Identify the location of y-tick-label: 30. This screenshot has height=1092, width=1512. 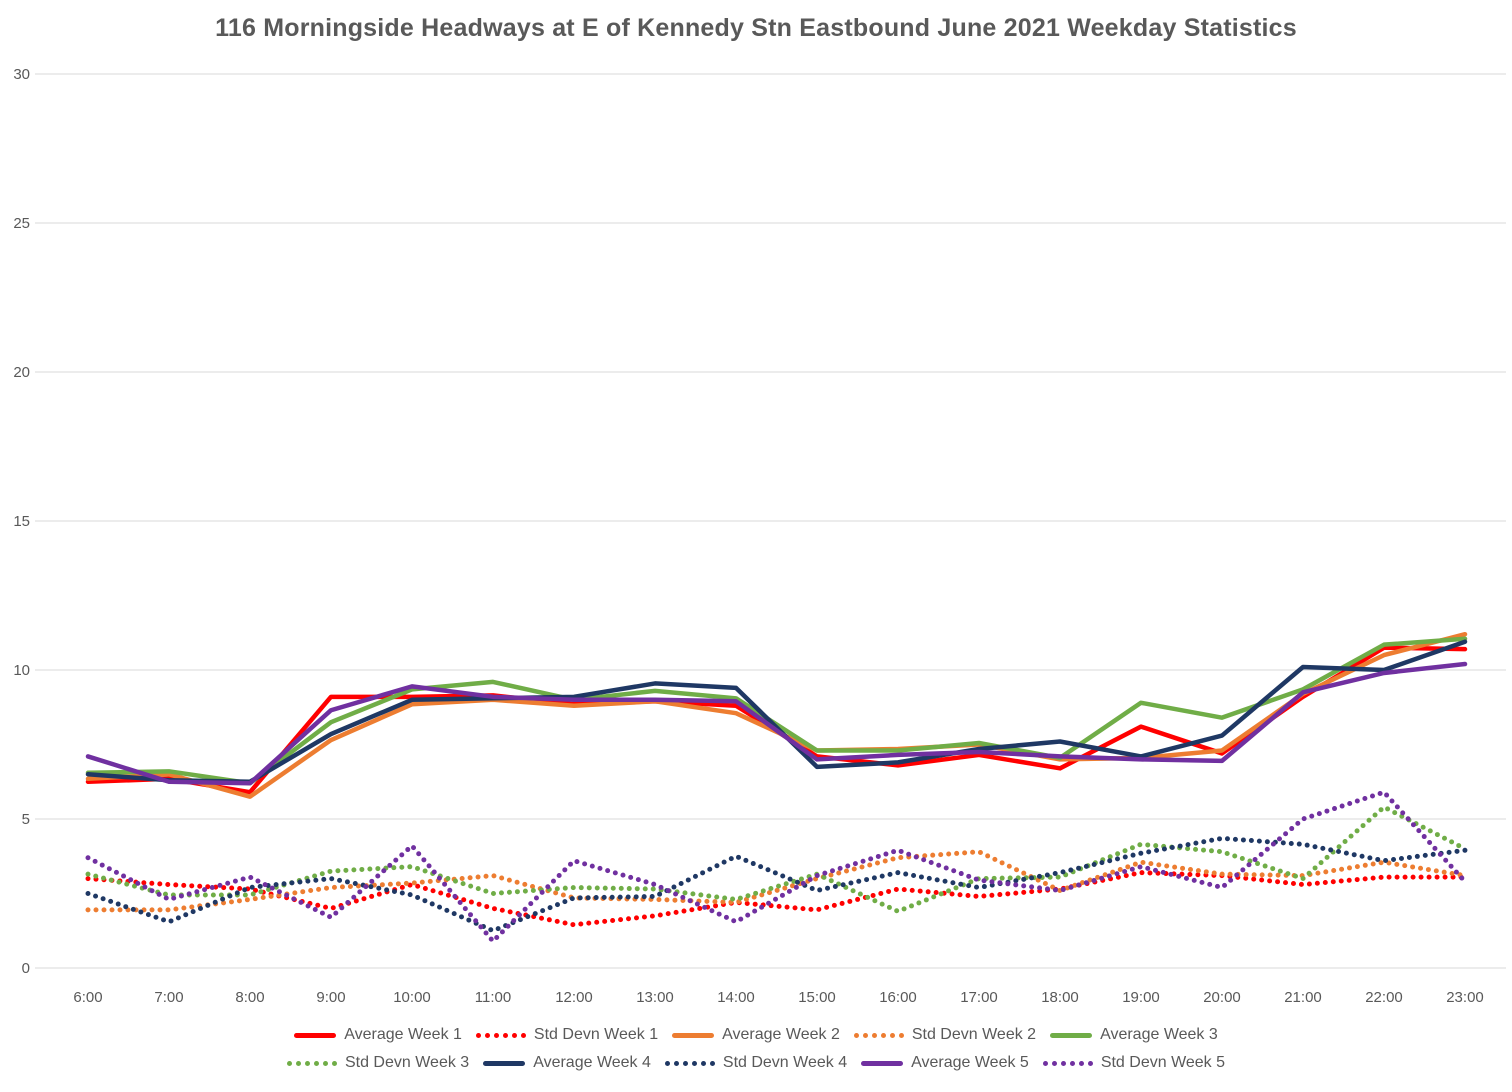
(21, 74).